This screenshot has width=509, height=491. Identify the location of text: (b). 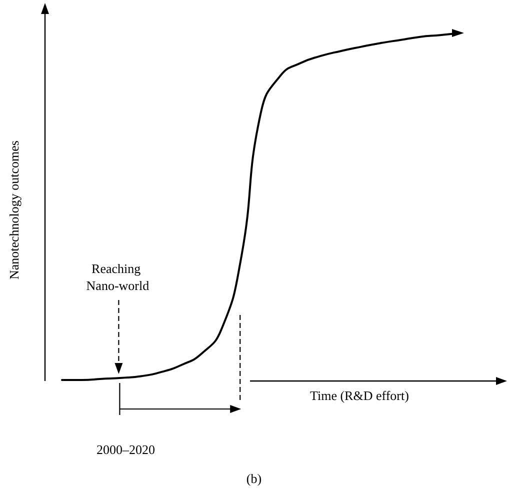
(254, 478).